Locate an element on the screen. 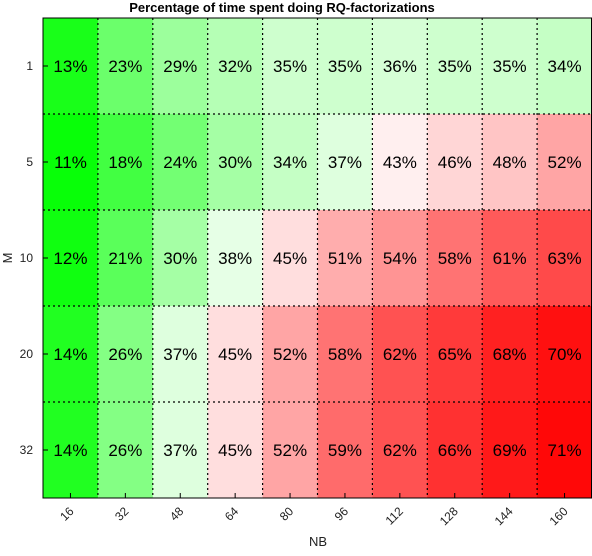 The height and width of the screenshot is (556, 592). x-tick-label: 32 is located at coordinates (122, 514).